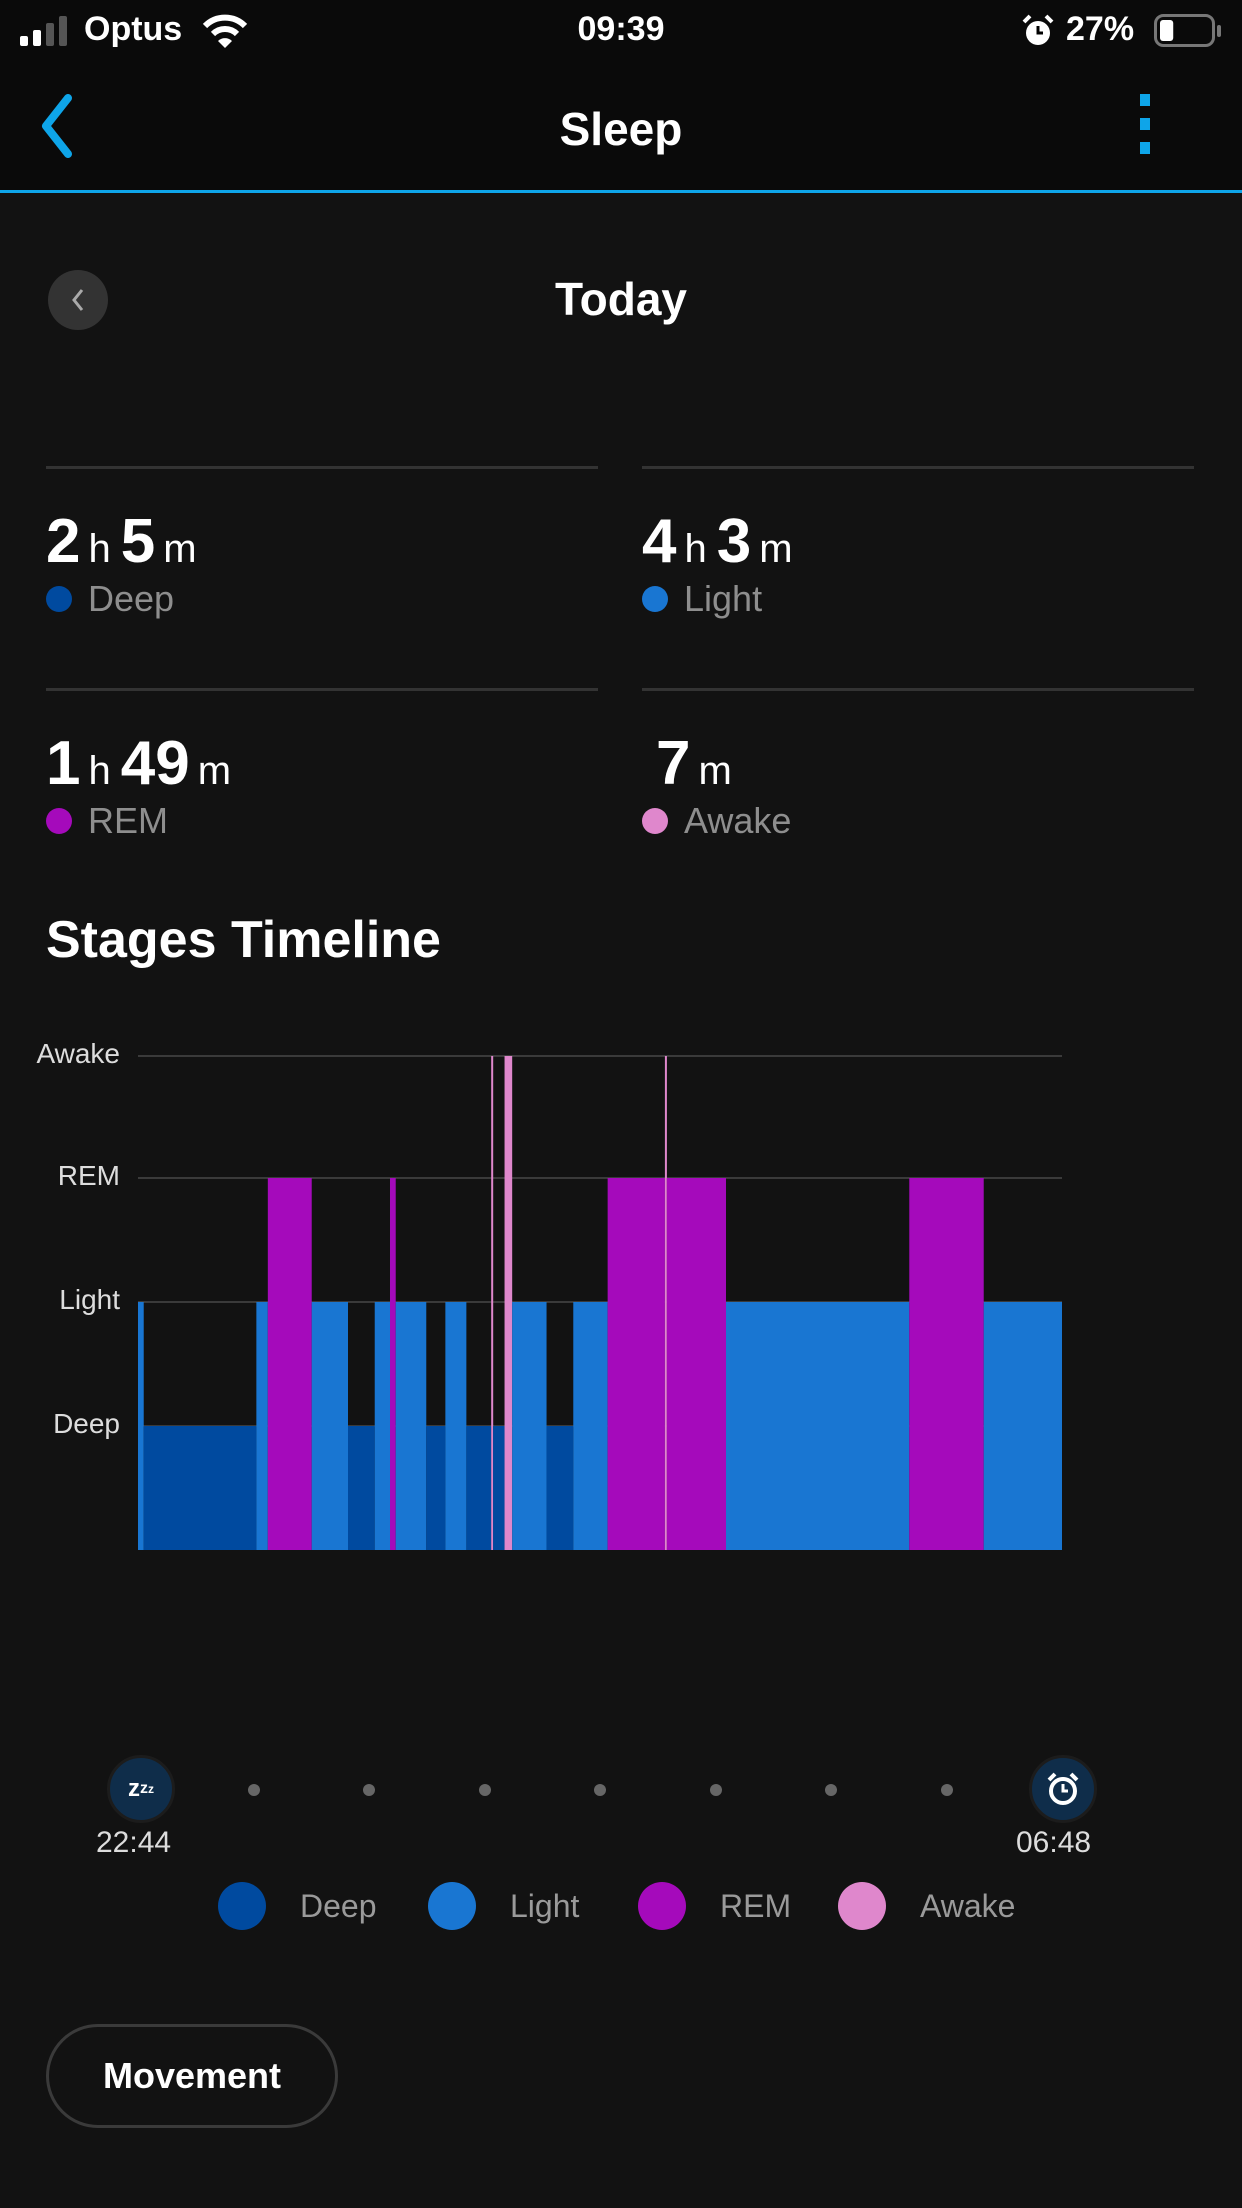 This screenshot has width=1242, height=2208. Describe the element at coordinates (756, 1906) in the screenshot. I see `legend-label: REM` at that location.